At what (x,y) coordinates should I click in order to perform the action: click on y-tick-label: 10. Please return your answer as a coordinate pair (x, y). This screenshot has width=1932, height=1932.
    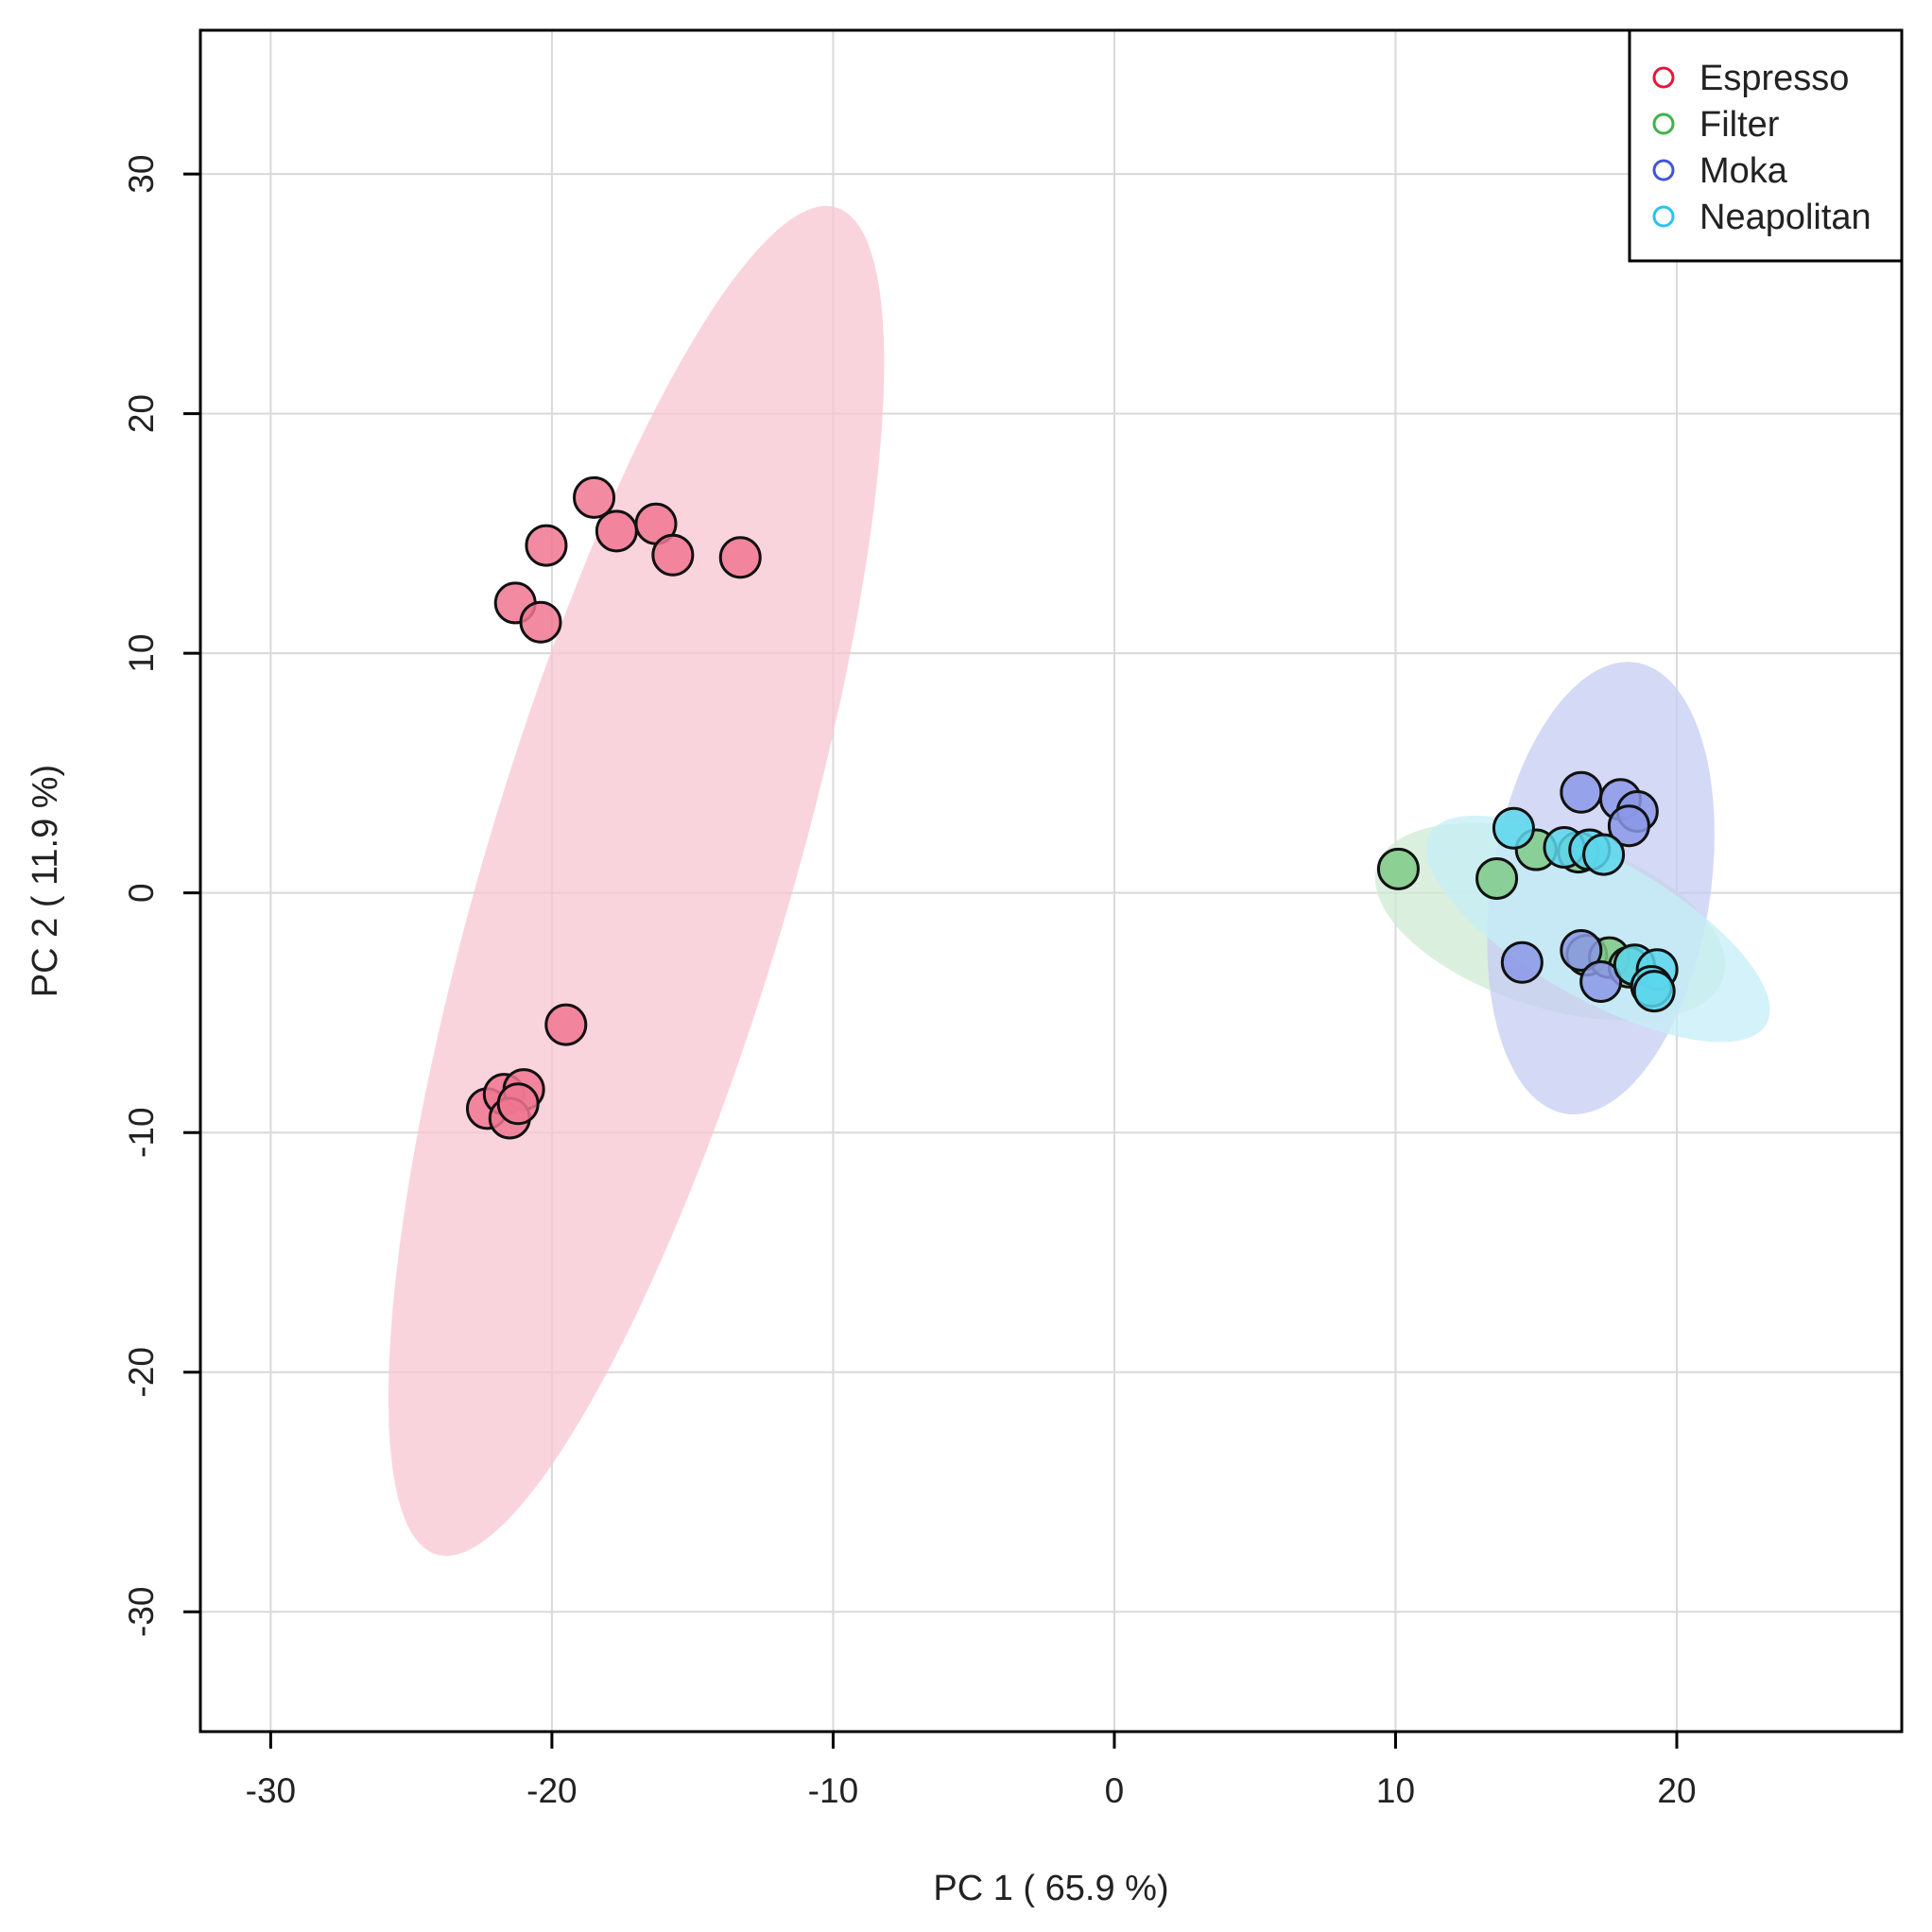
    Looking at the image, I should click on (142, 653).